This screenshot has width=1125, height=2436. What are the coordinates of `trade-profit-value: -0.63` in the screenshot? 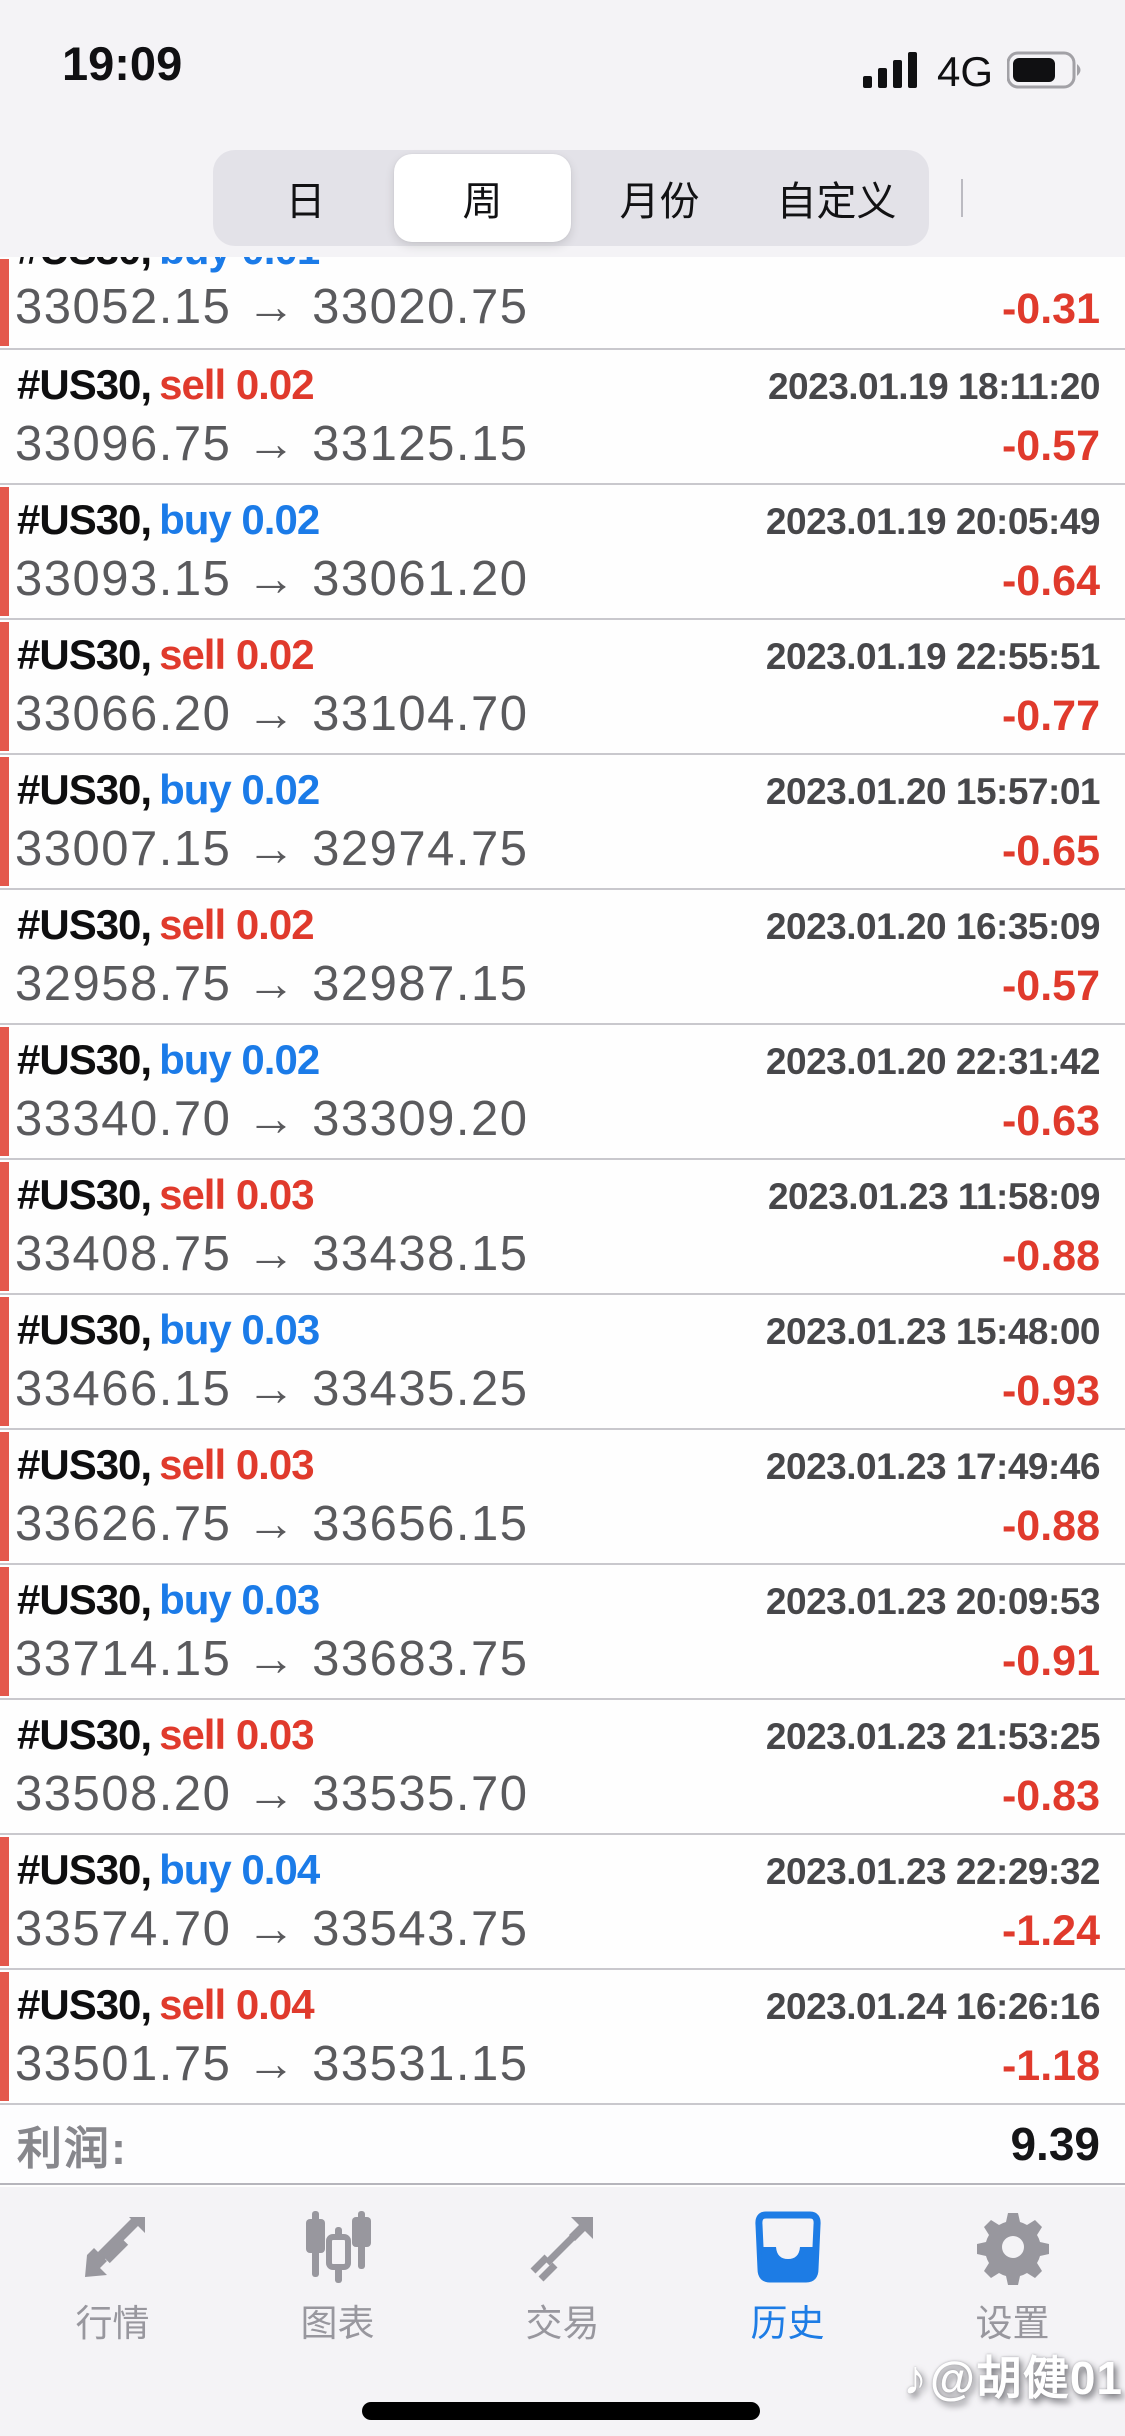 It's located at (1050, 1121).